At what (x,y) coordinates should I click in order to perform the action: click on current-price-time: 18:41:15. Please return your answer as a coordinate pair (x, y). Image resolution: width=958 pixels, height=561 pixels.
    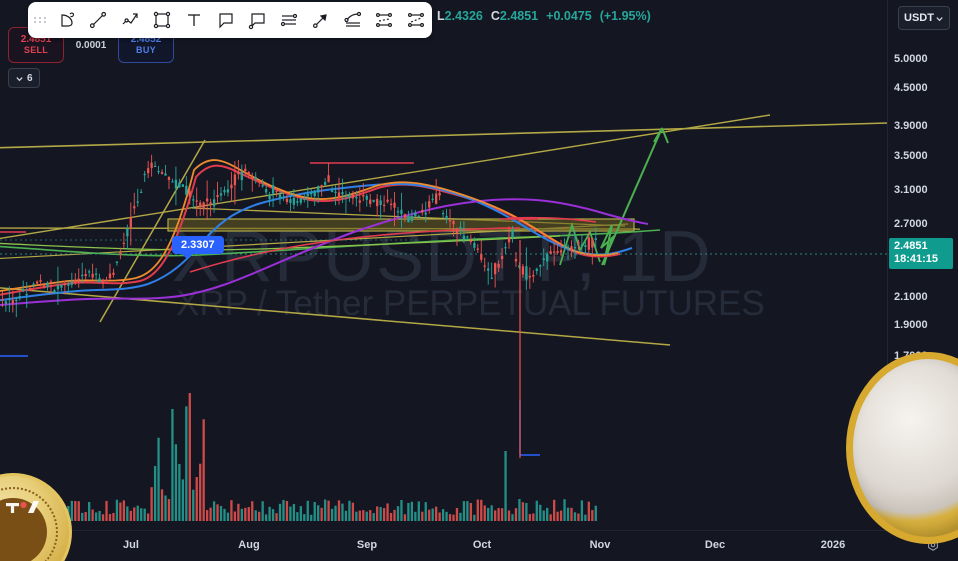
    Looking at the image, I should click on (916, 258).